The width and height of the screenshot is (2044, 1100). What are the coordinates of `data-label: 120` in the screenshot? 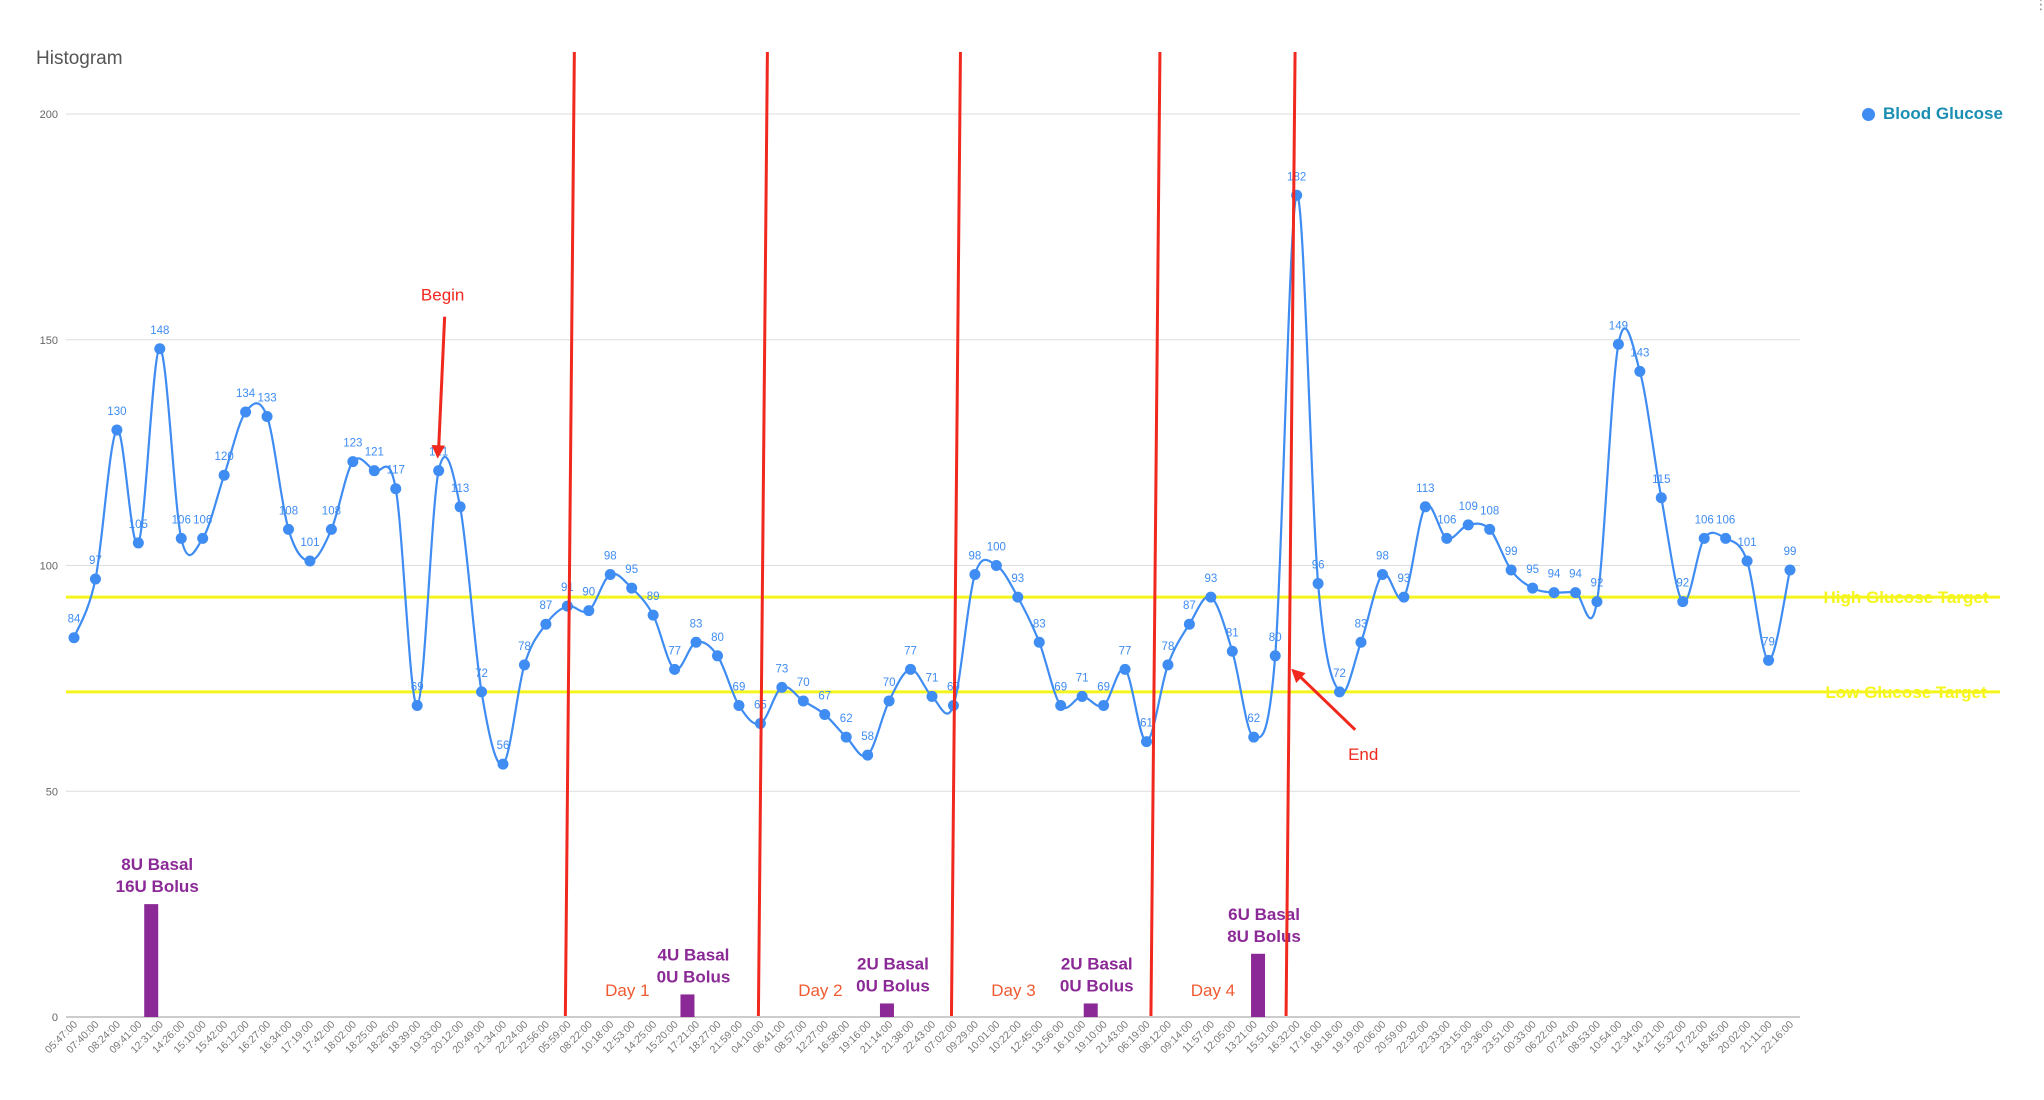 It's located at (224, 457).